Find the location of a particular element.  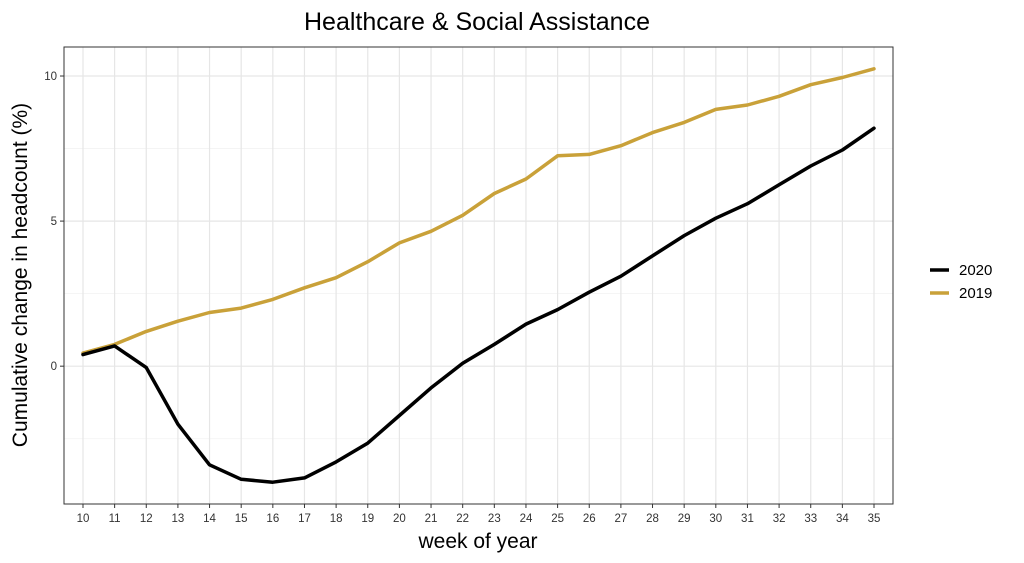

x-tick-label: 31 is located at coordinates (747, 519).